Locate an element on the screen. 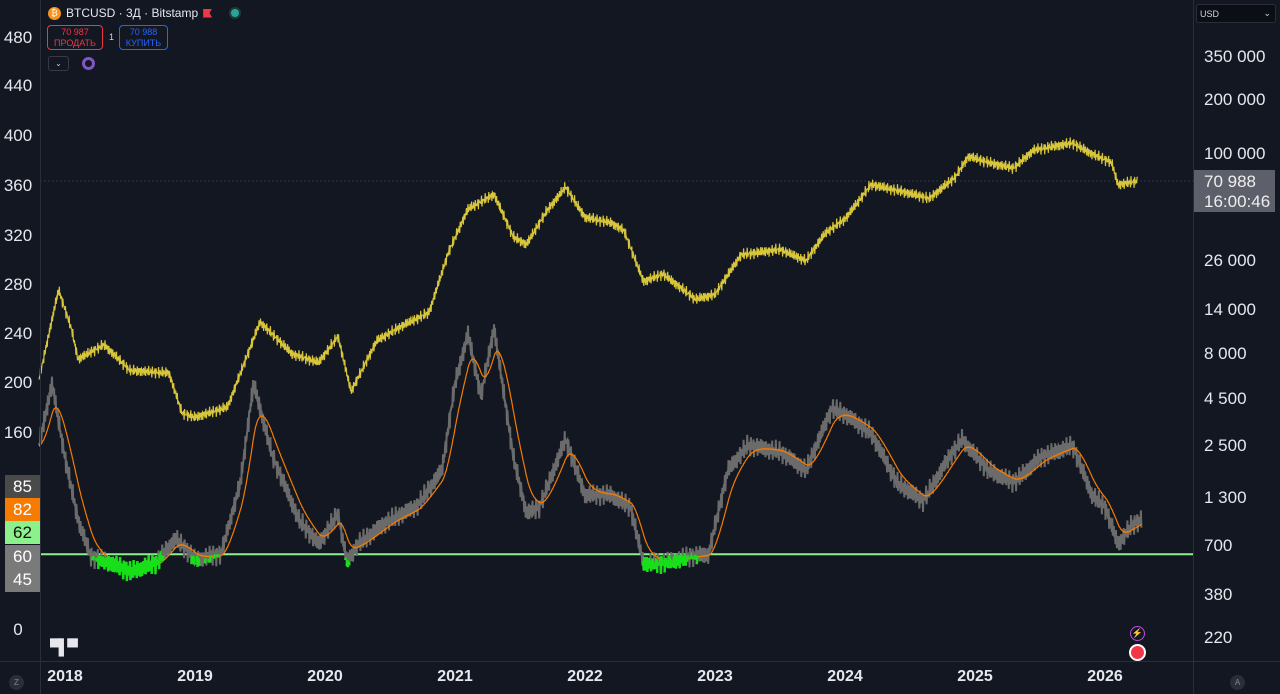 The width and height of the screenshot is (1280, 694). price-axis-tick: 14 000 is located at coordinates (1230, 309).